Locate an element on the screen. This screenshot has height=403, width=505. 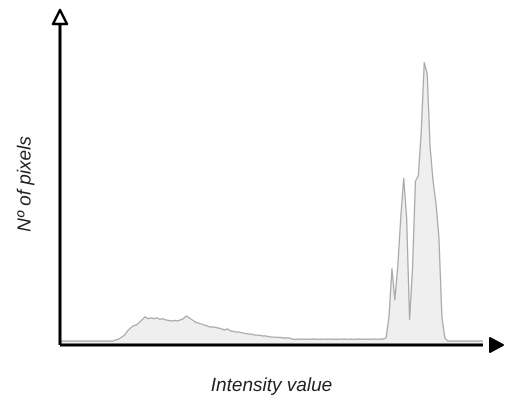
x-axis-title: Intensity value is located at coordinates (271, 385).